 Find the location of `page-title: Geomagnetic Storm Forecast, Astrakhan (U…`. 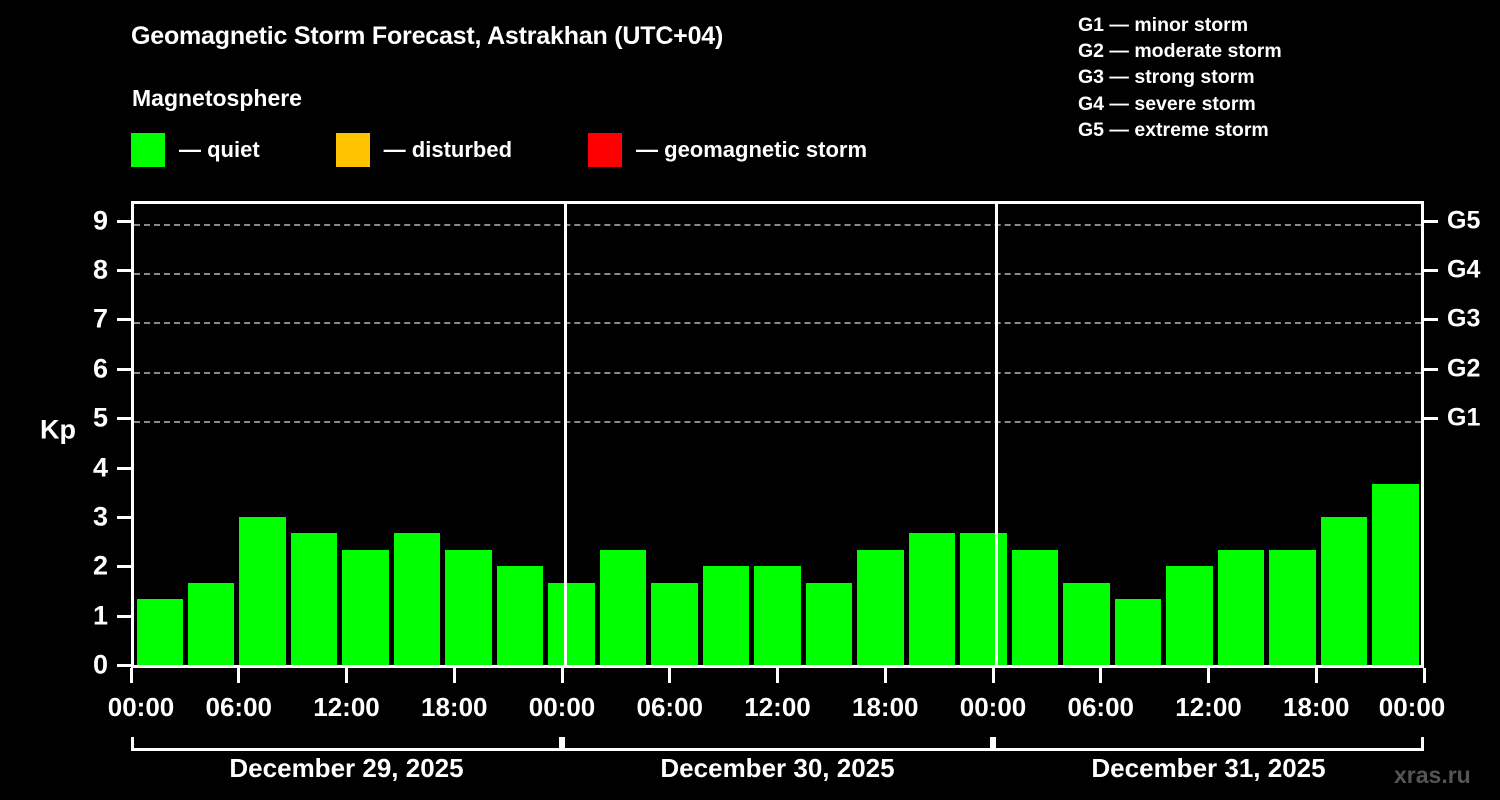

page-title: Geomagnetic Storm Forecast, Astrakhan (U… is located at coordinates (427, 36).